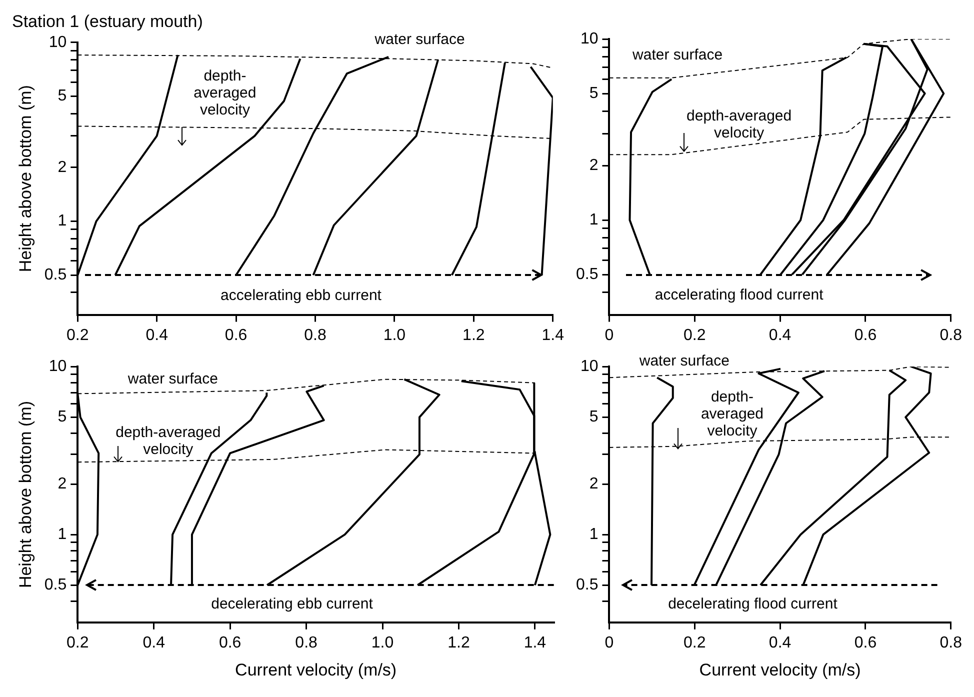 This screenshot has width=974, height=697. What do you see at coordinates (292, 604) in the screenshot?
I see `annotation: decelerating ebb current` at bounding box center [292, 604].